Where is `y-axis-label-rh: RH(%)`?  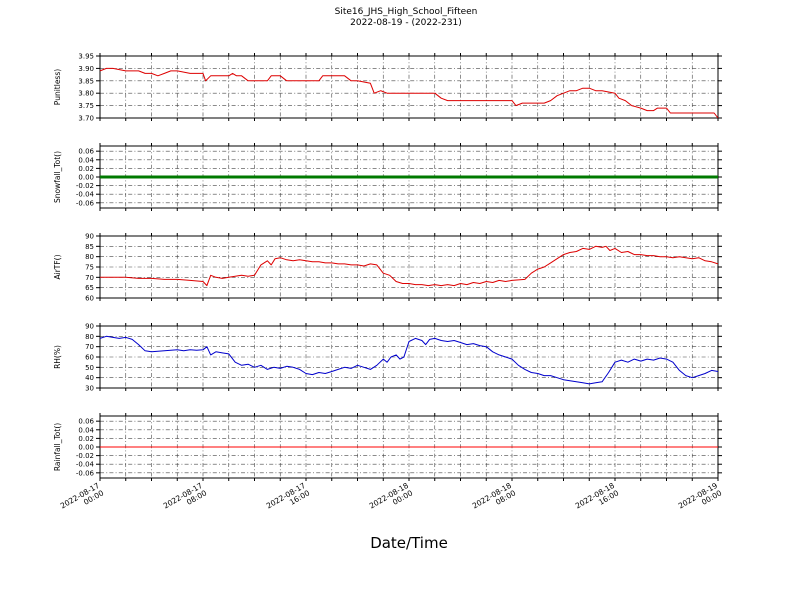
y-axis-label-rh: RH(%) is located at coordinates (57, 357).